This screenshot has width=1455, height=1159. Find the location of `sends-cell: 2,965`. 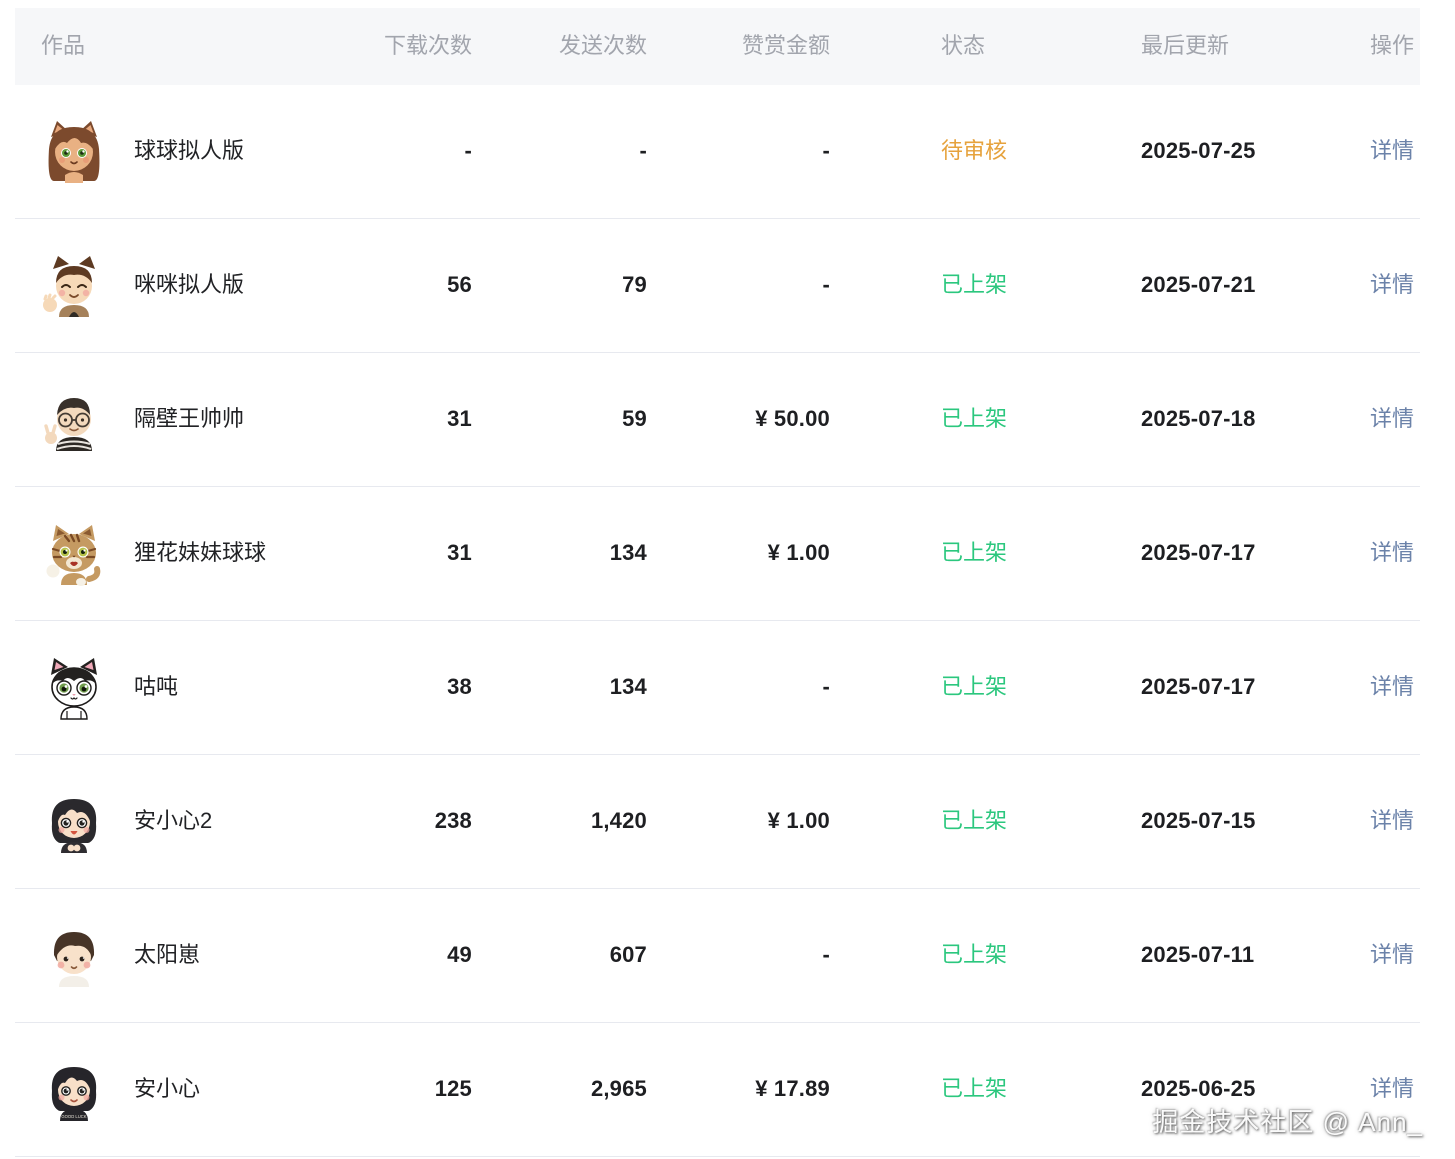

sends-cell: 2,965 is located at coordinates (618, 1089).